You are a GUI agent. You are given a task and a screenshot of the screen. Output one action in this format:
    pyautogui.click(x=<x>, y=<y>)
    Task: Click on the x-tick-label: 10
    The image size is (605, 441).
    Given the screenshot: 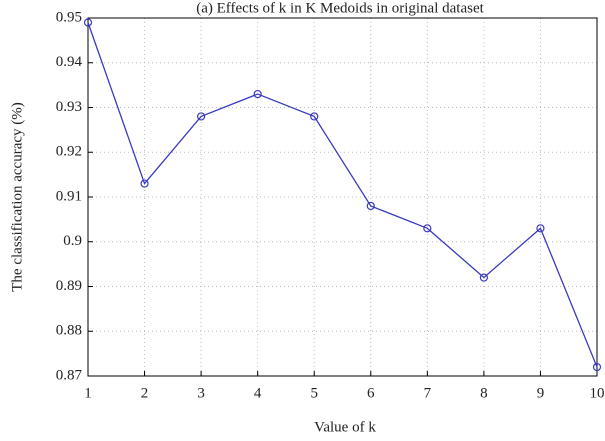 What is the action you would take?
    pyautogui.click(x=597, y=393)
    